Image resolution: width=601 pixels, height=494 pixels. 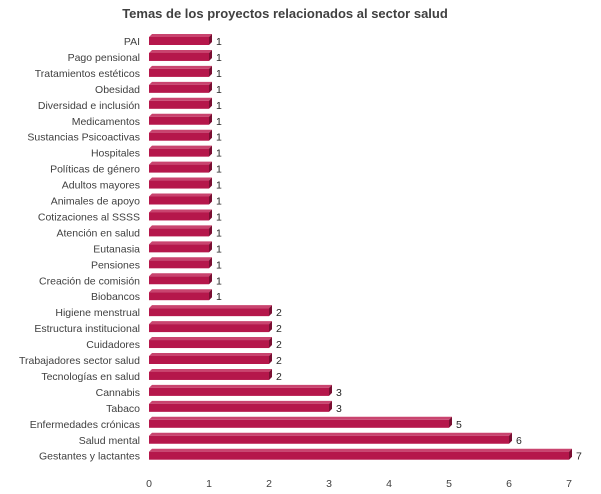 I want to click on x-tick-label: 6, so click(x=509, y=484).